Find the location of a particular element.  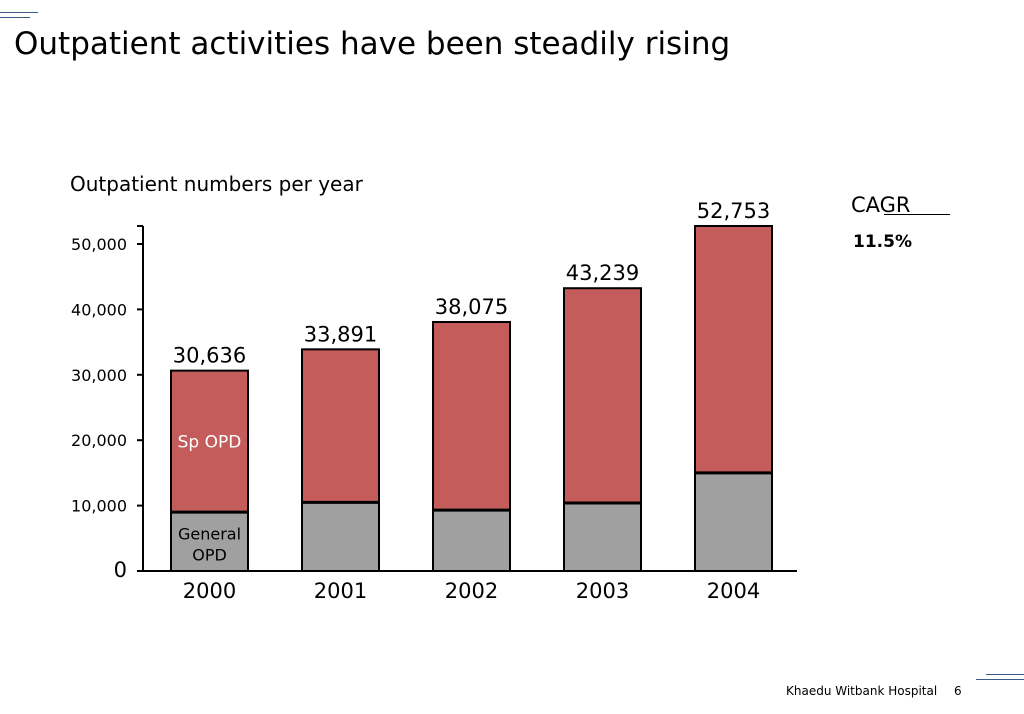

x-tick-label-2002: 2002 is located at coordinates (471, 591).